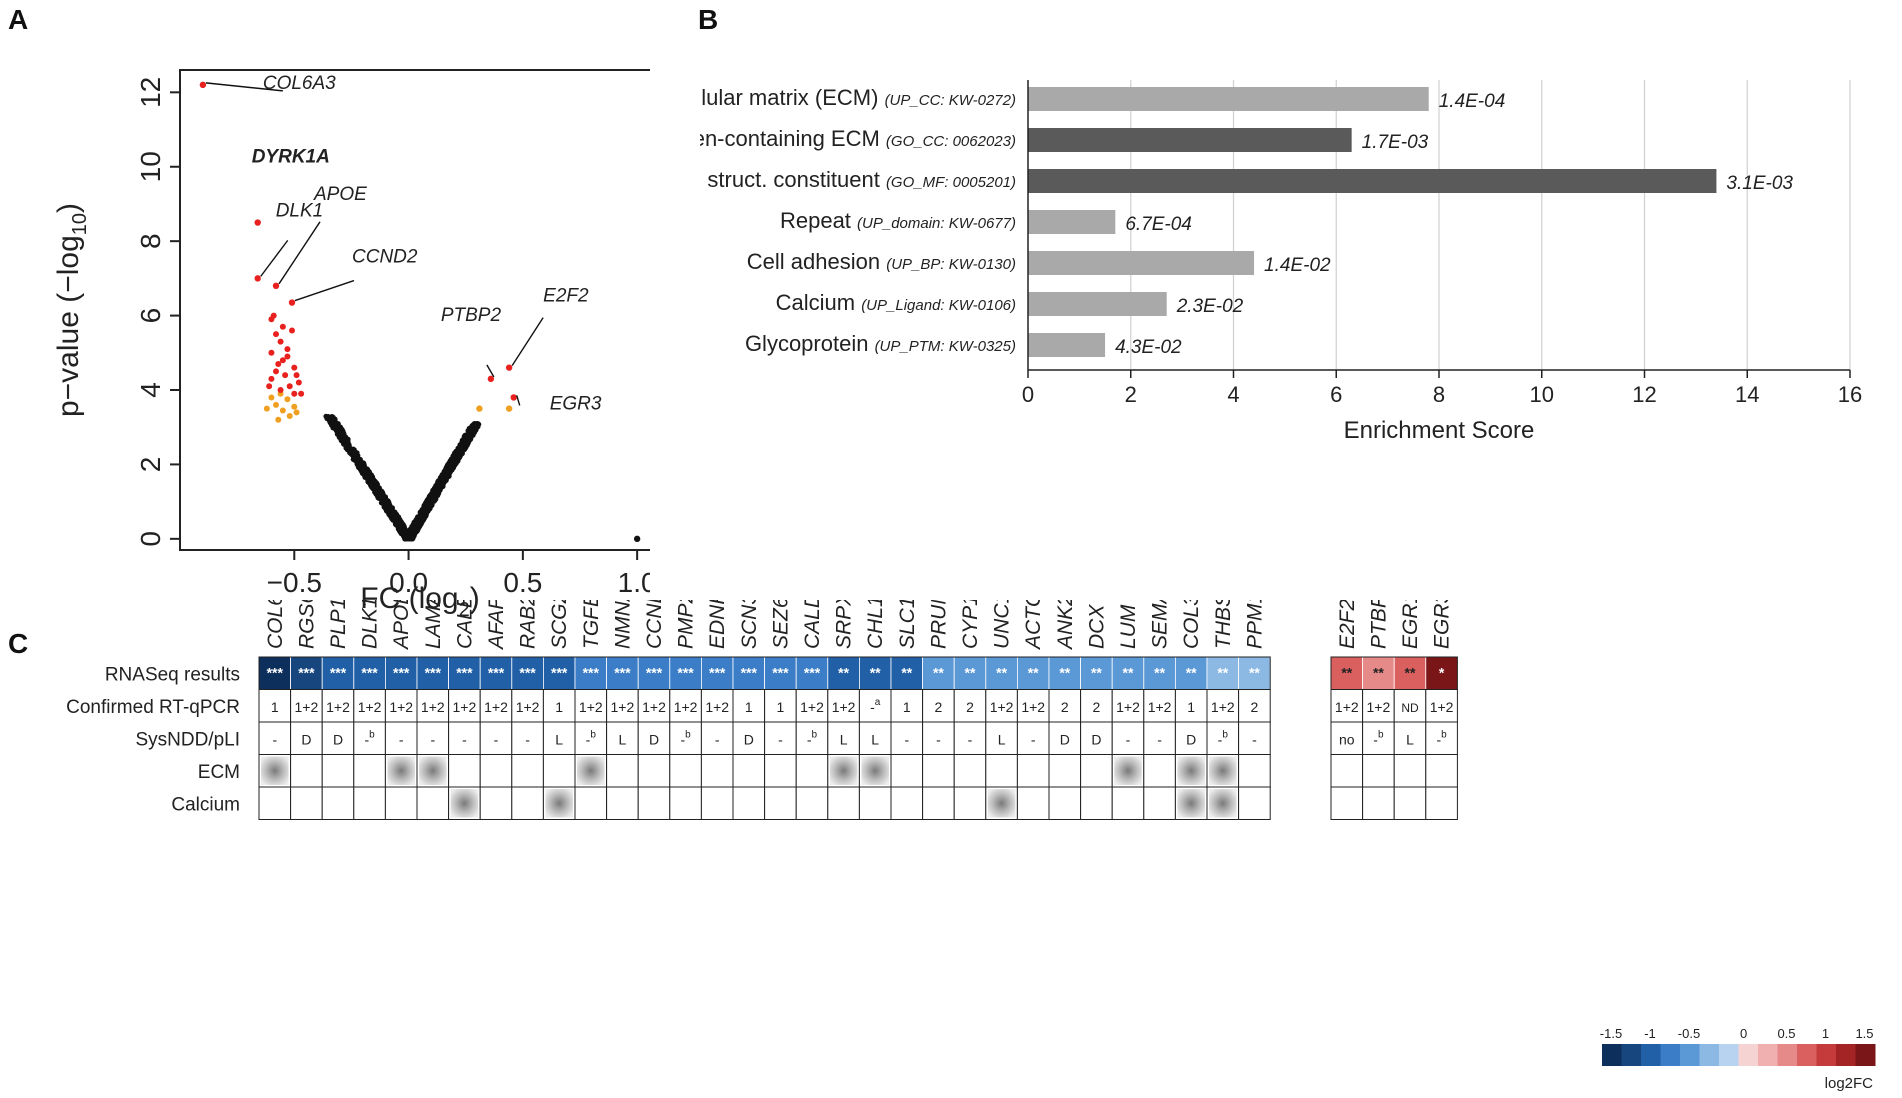  Describe the element at coordinates (634, 582) in the screenshot. I see `x-tick-label: 1.0` at that location.